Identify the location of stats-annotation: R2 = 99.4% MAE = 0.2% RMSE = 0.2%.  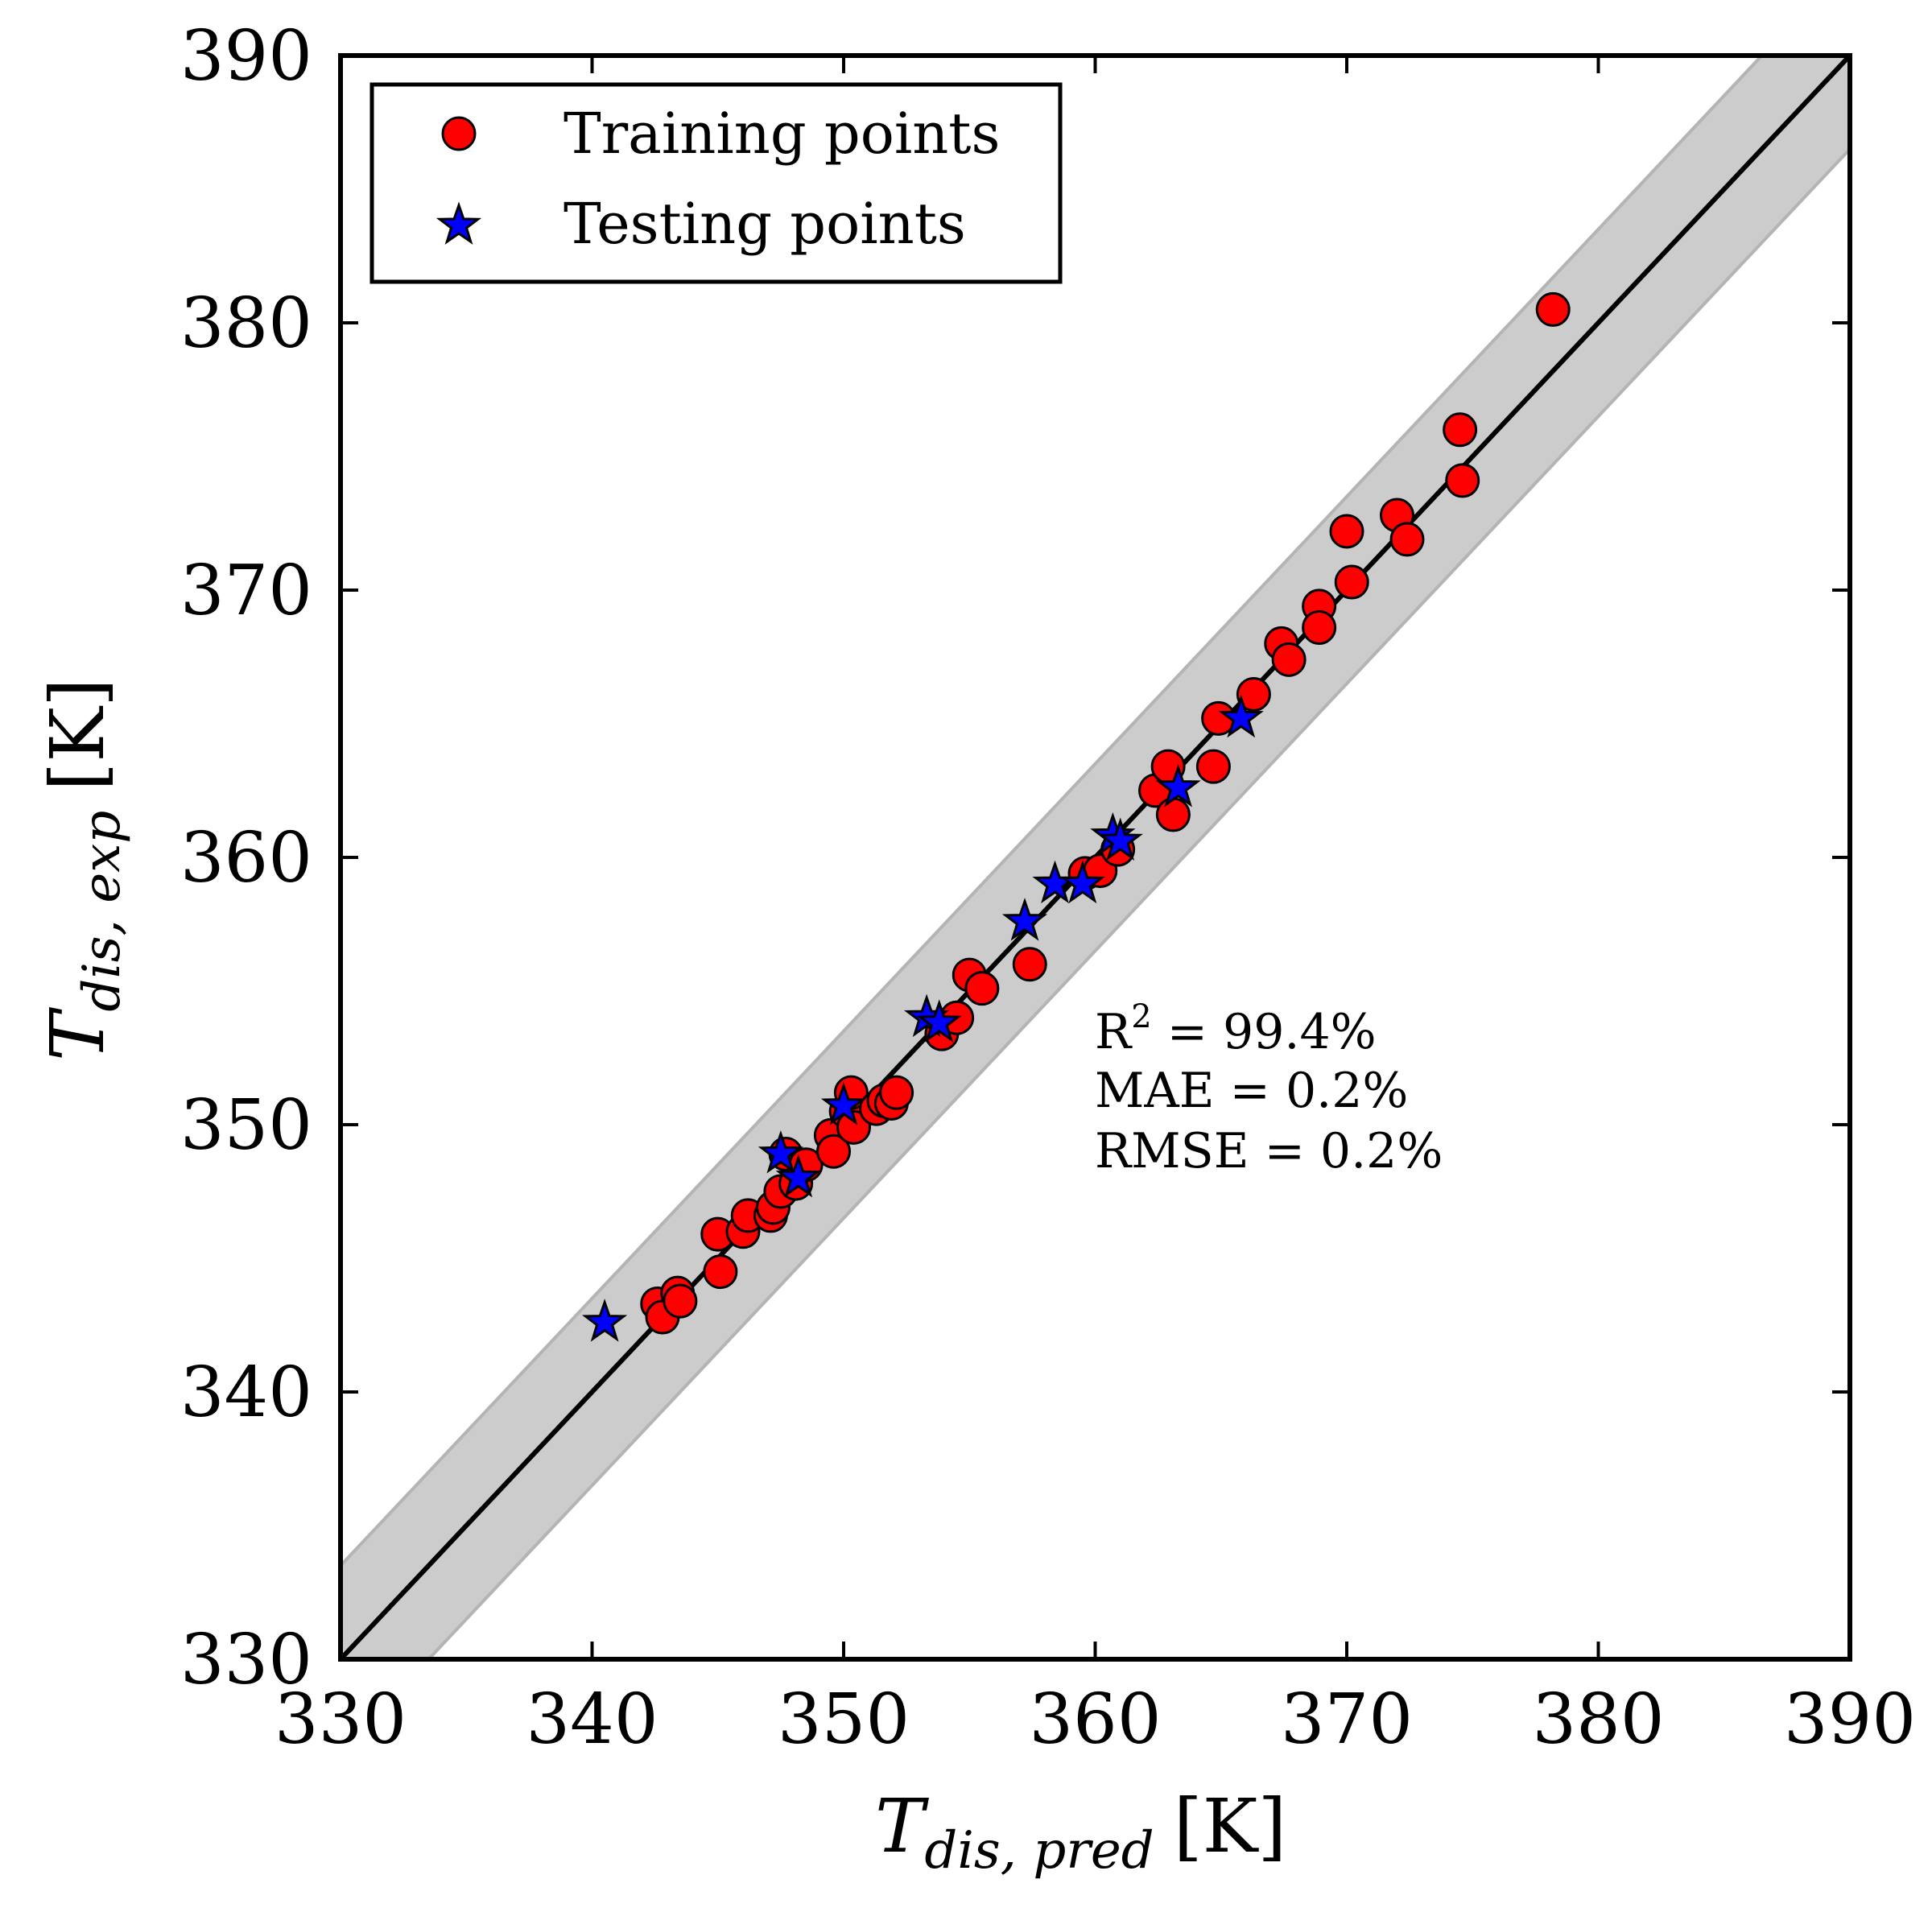
(1269, 1088).